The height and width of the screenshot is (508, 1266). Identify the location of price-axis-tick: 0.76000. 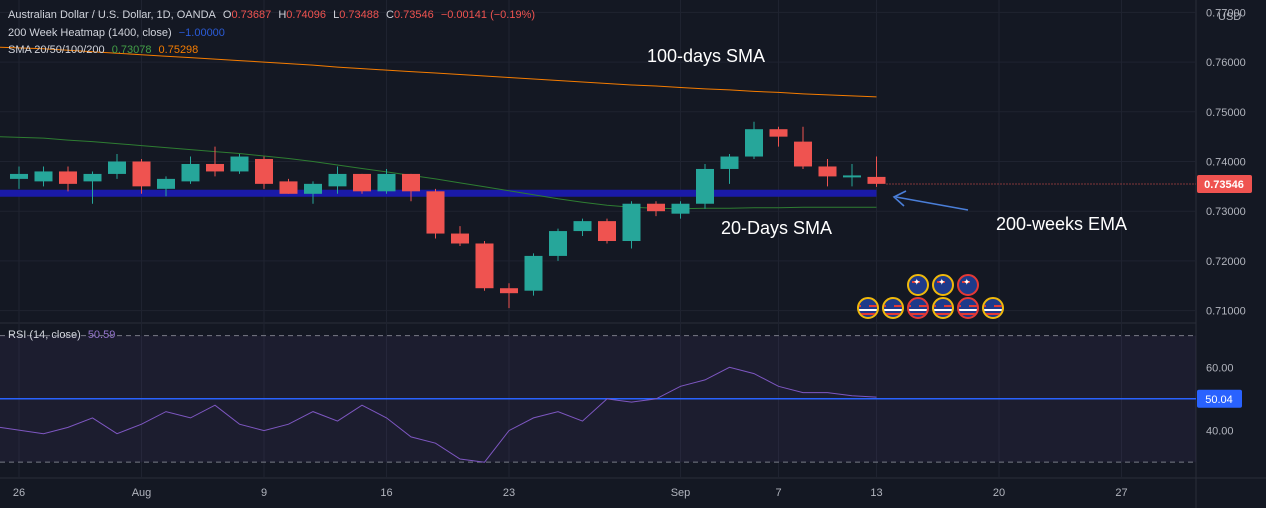
(1226, 63).